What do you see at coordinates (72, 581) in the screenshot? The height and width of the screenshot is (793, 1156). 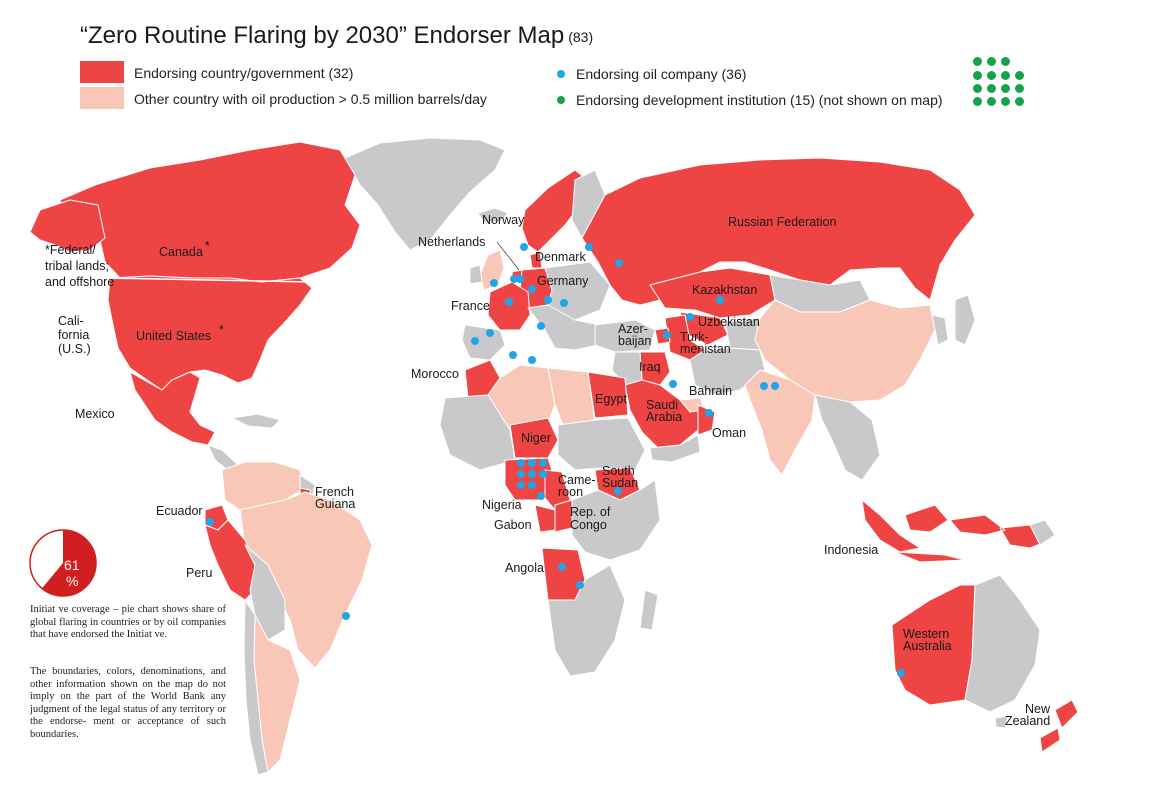 I see `pie-label-unit: %` at bounding box center [72, 581].